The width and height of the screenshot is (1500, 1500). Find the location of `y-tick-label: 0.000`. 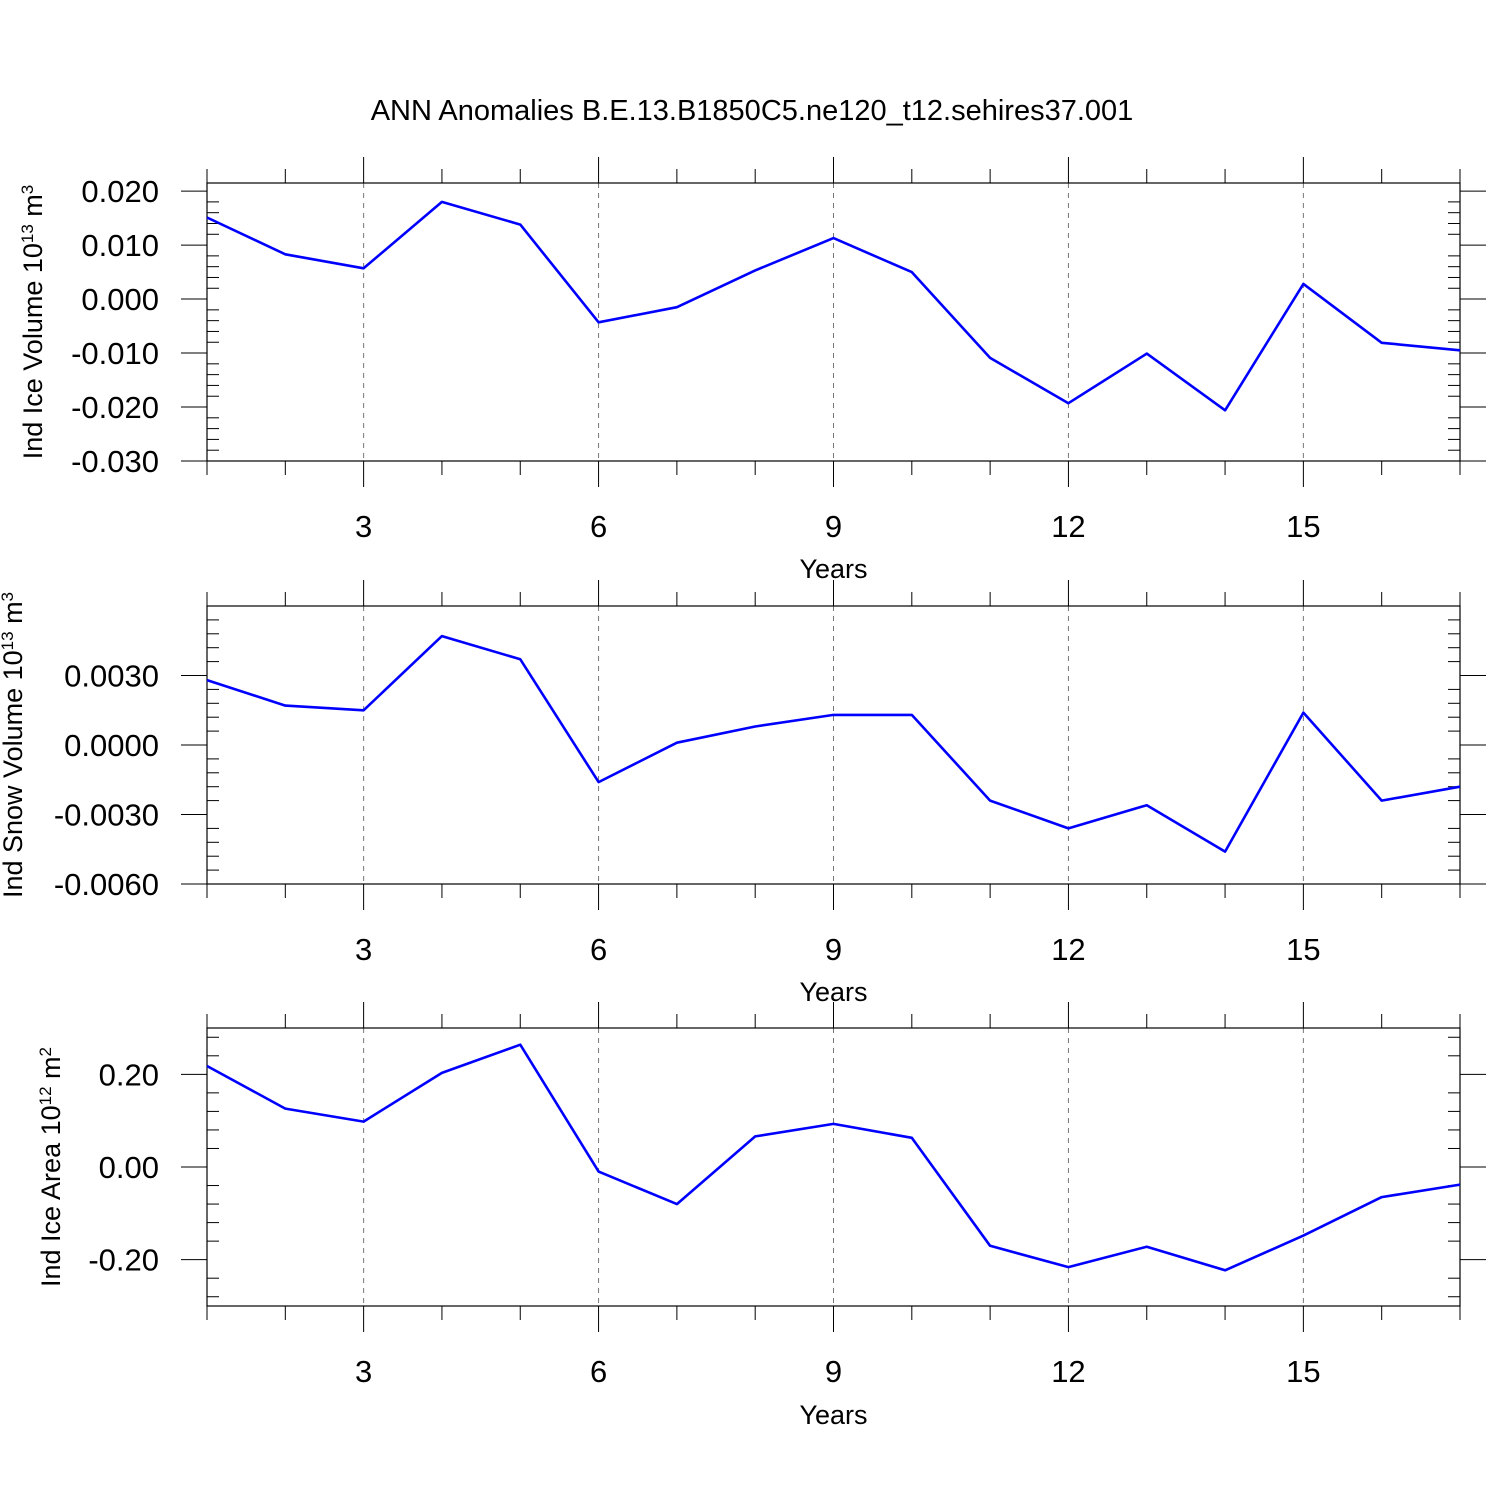

y-tick-label: 0.000 is located at coordinates (120, 299).